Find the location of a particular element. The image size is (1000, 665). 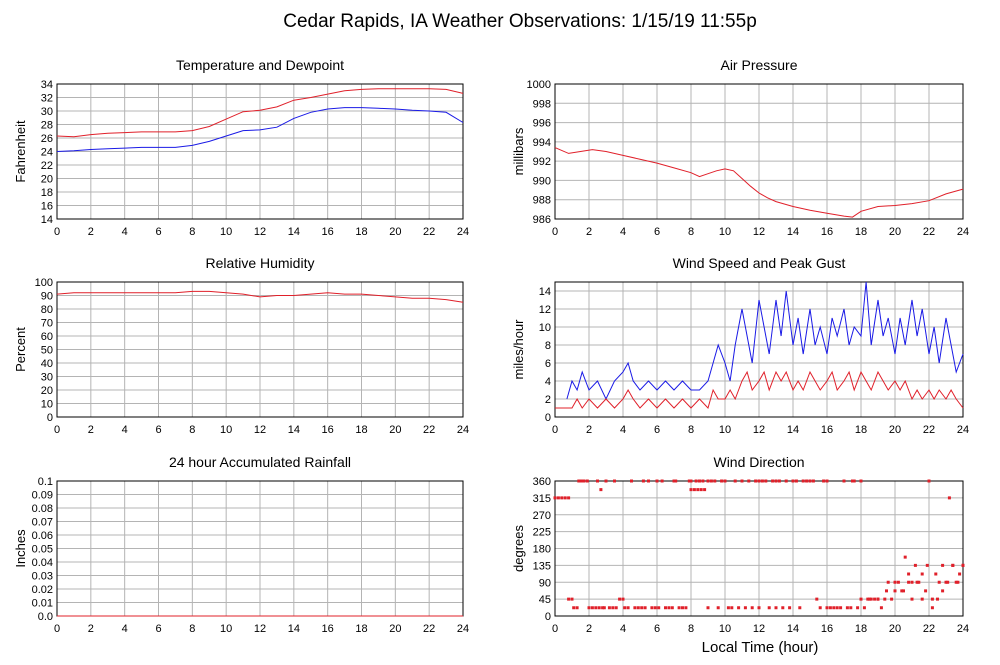

chart4-ytick-label-4: 8 is located at coordinates (548, 346).